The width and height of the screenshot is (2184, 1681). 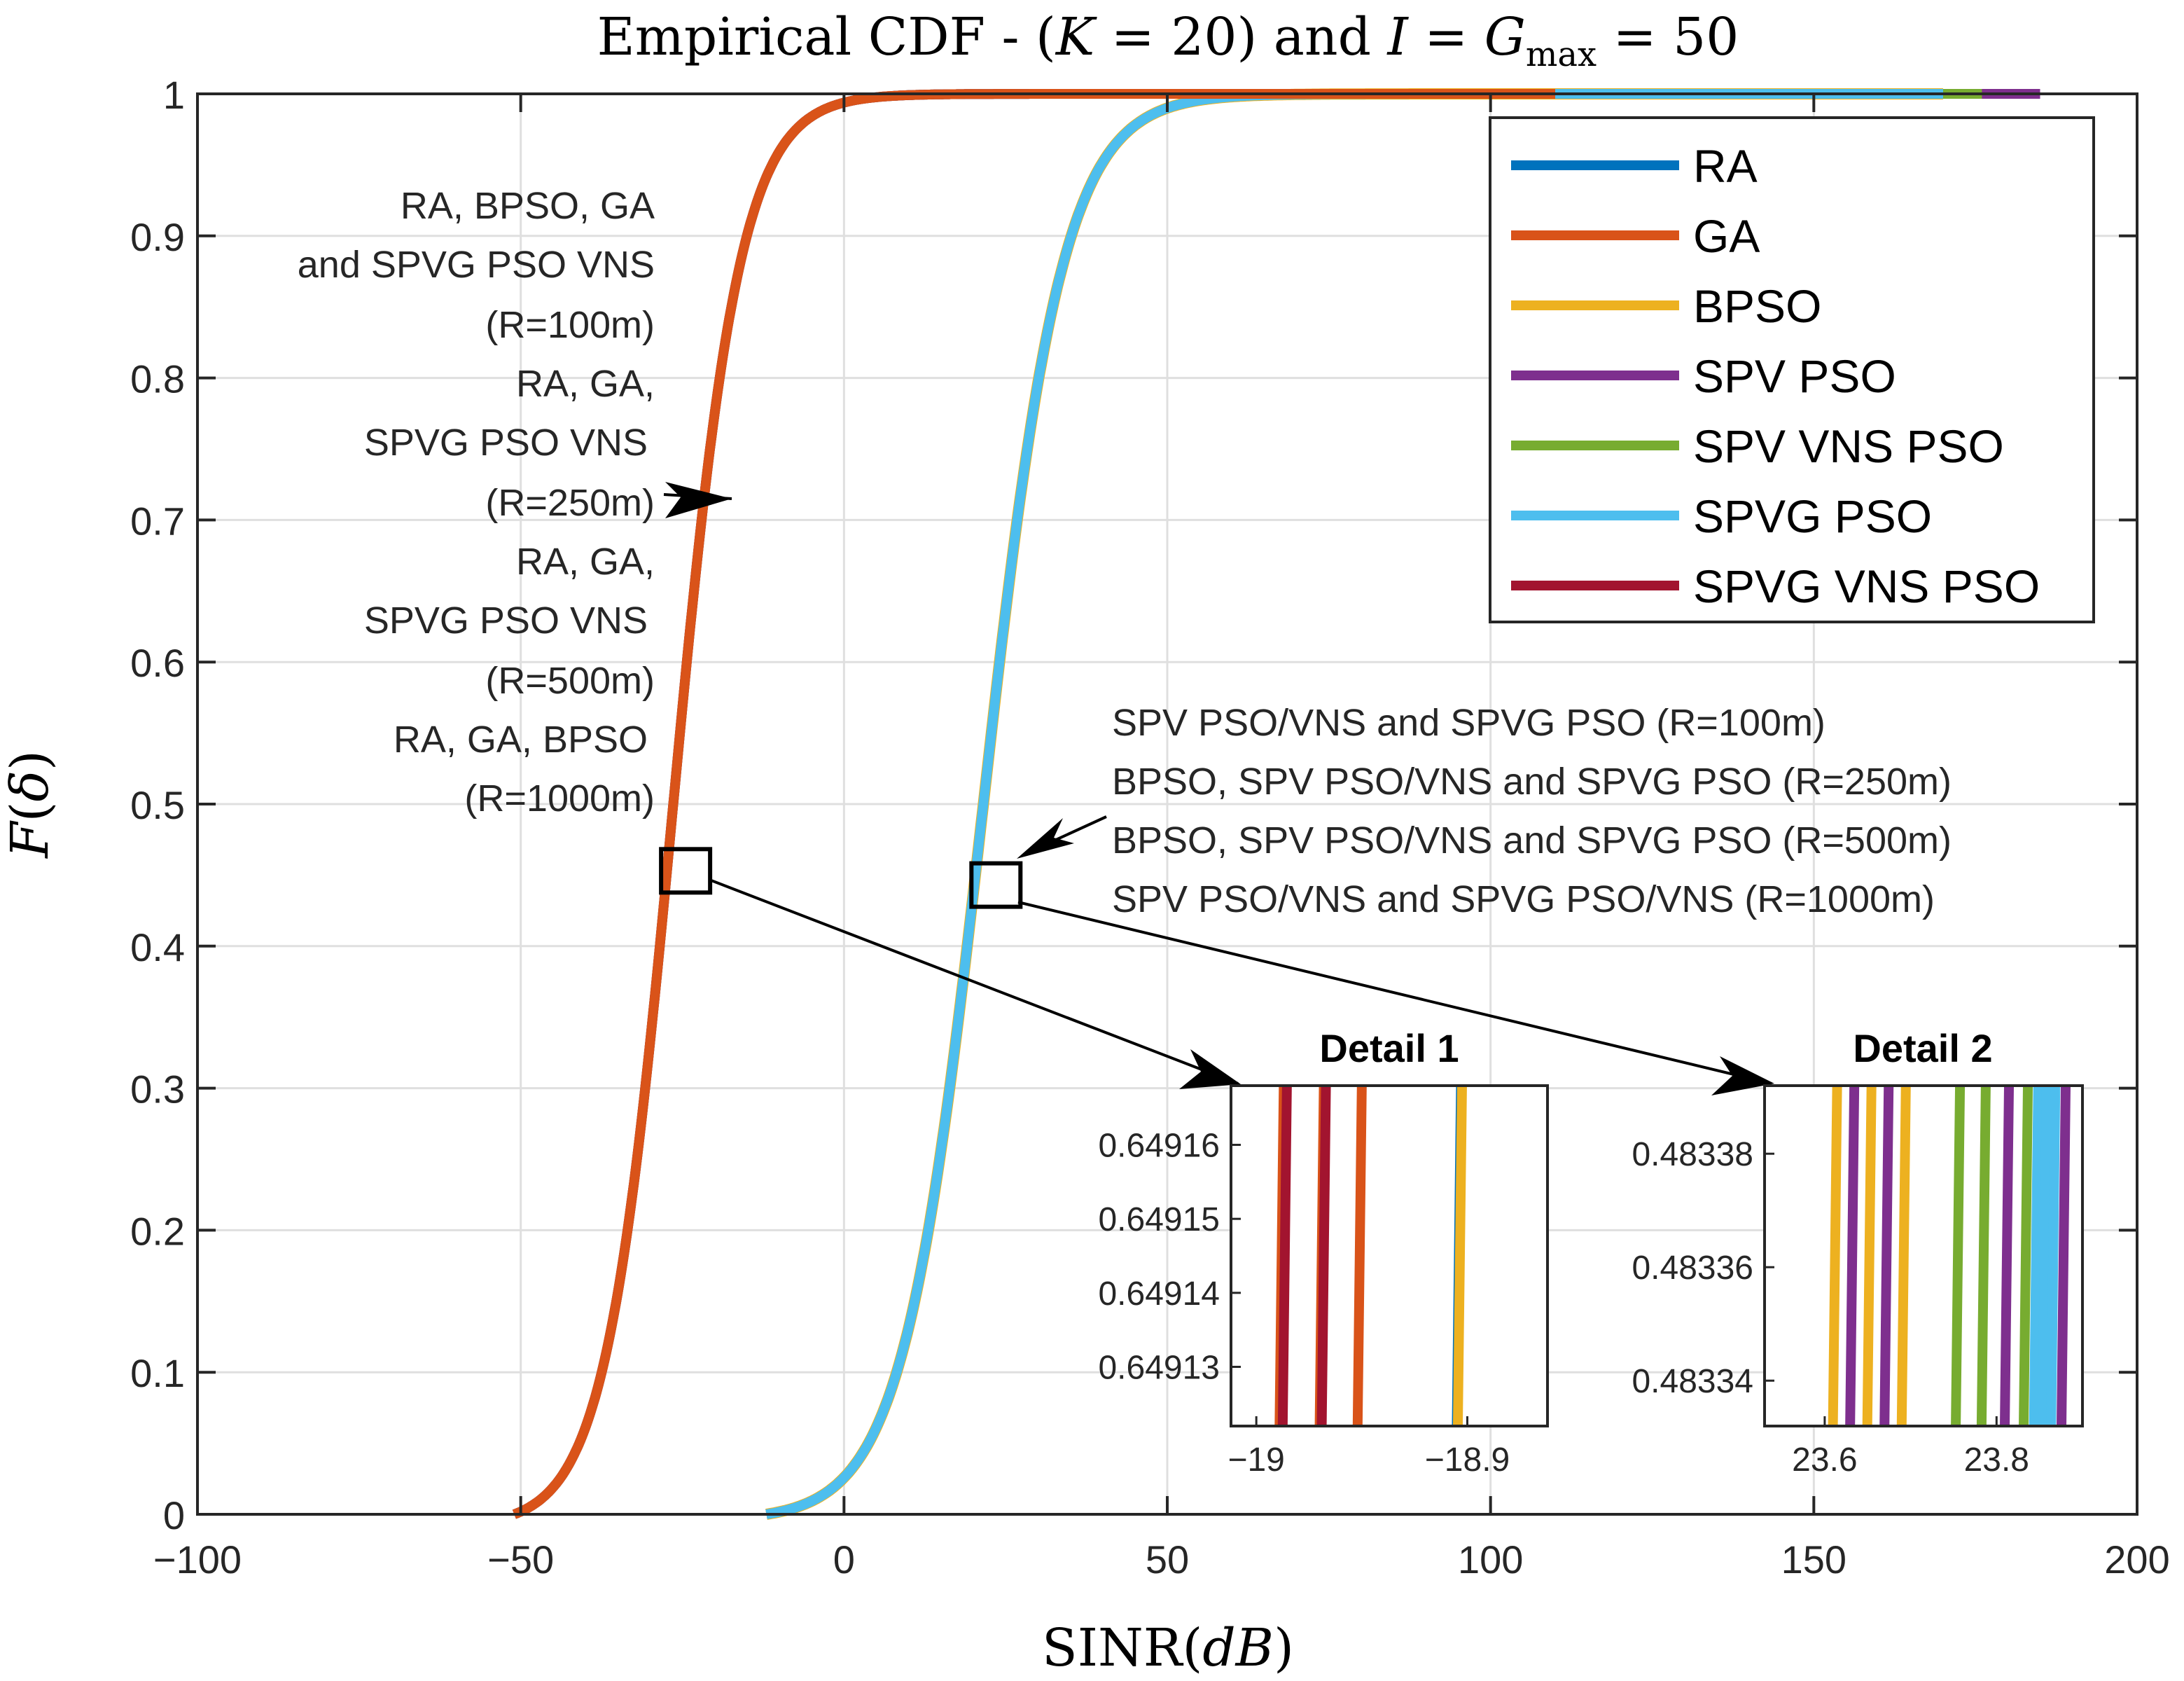 I want to click on legend-label-ra: RA, so click(x=1725, y=166).